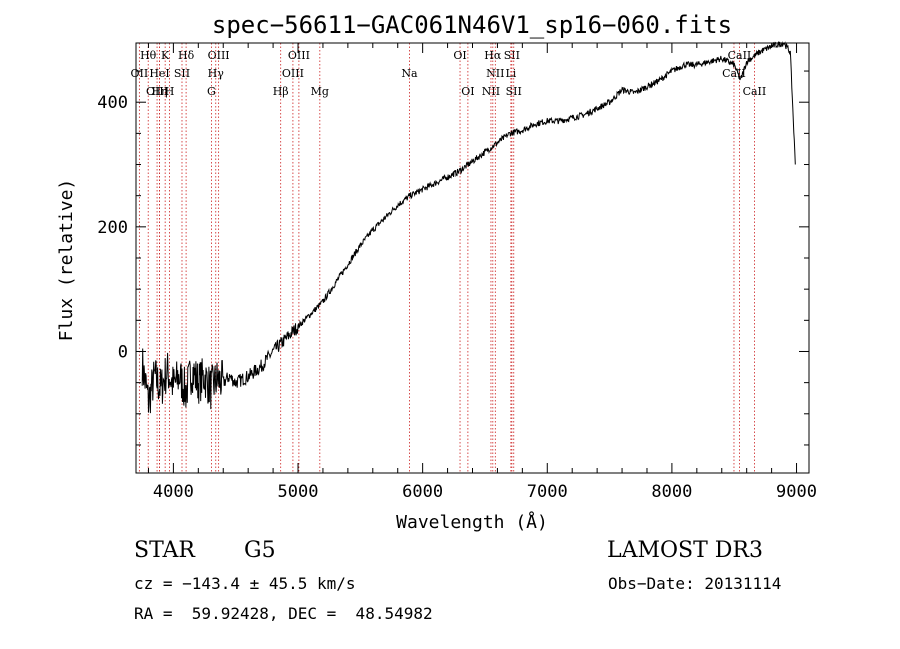 This screenshot has height=649, width=900. Describe the element at coordinates (293, 73) in the screenshot. I see `emission-line-label-13: OIII` at that location.